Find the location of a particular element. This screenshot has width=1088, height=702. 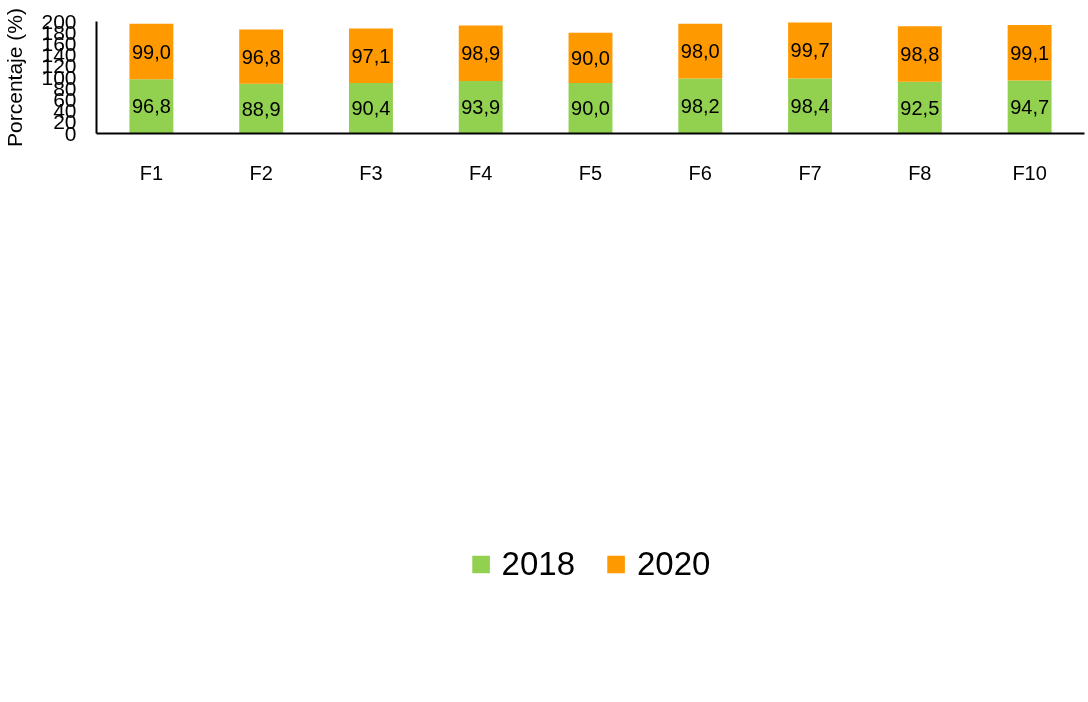

x-tick-label: F8 is located at coordinates (920, 172).